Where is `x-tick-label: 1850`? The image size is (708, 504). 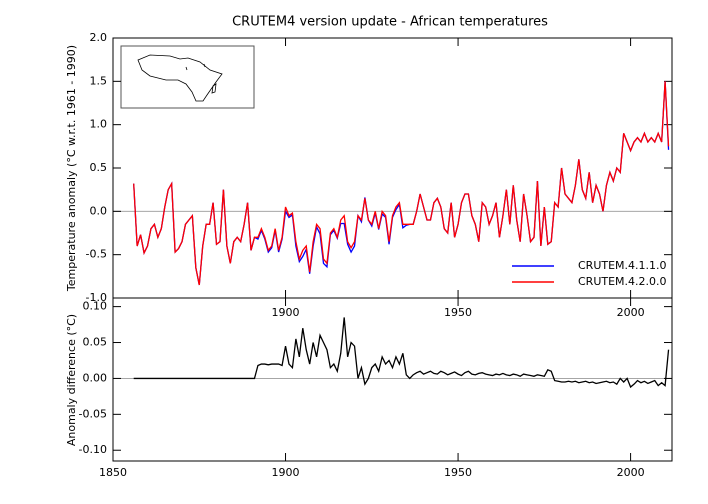 x-tick-label: 1850 is located at coordinates (113, 472).